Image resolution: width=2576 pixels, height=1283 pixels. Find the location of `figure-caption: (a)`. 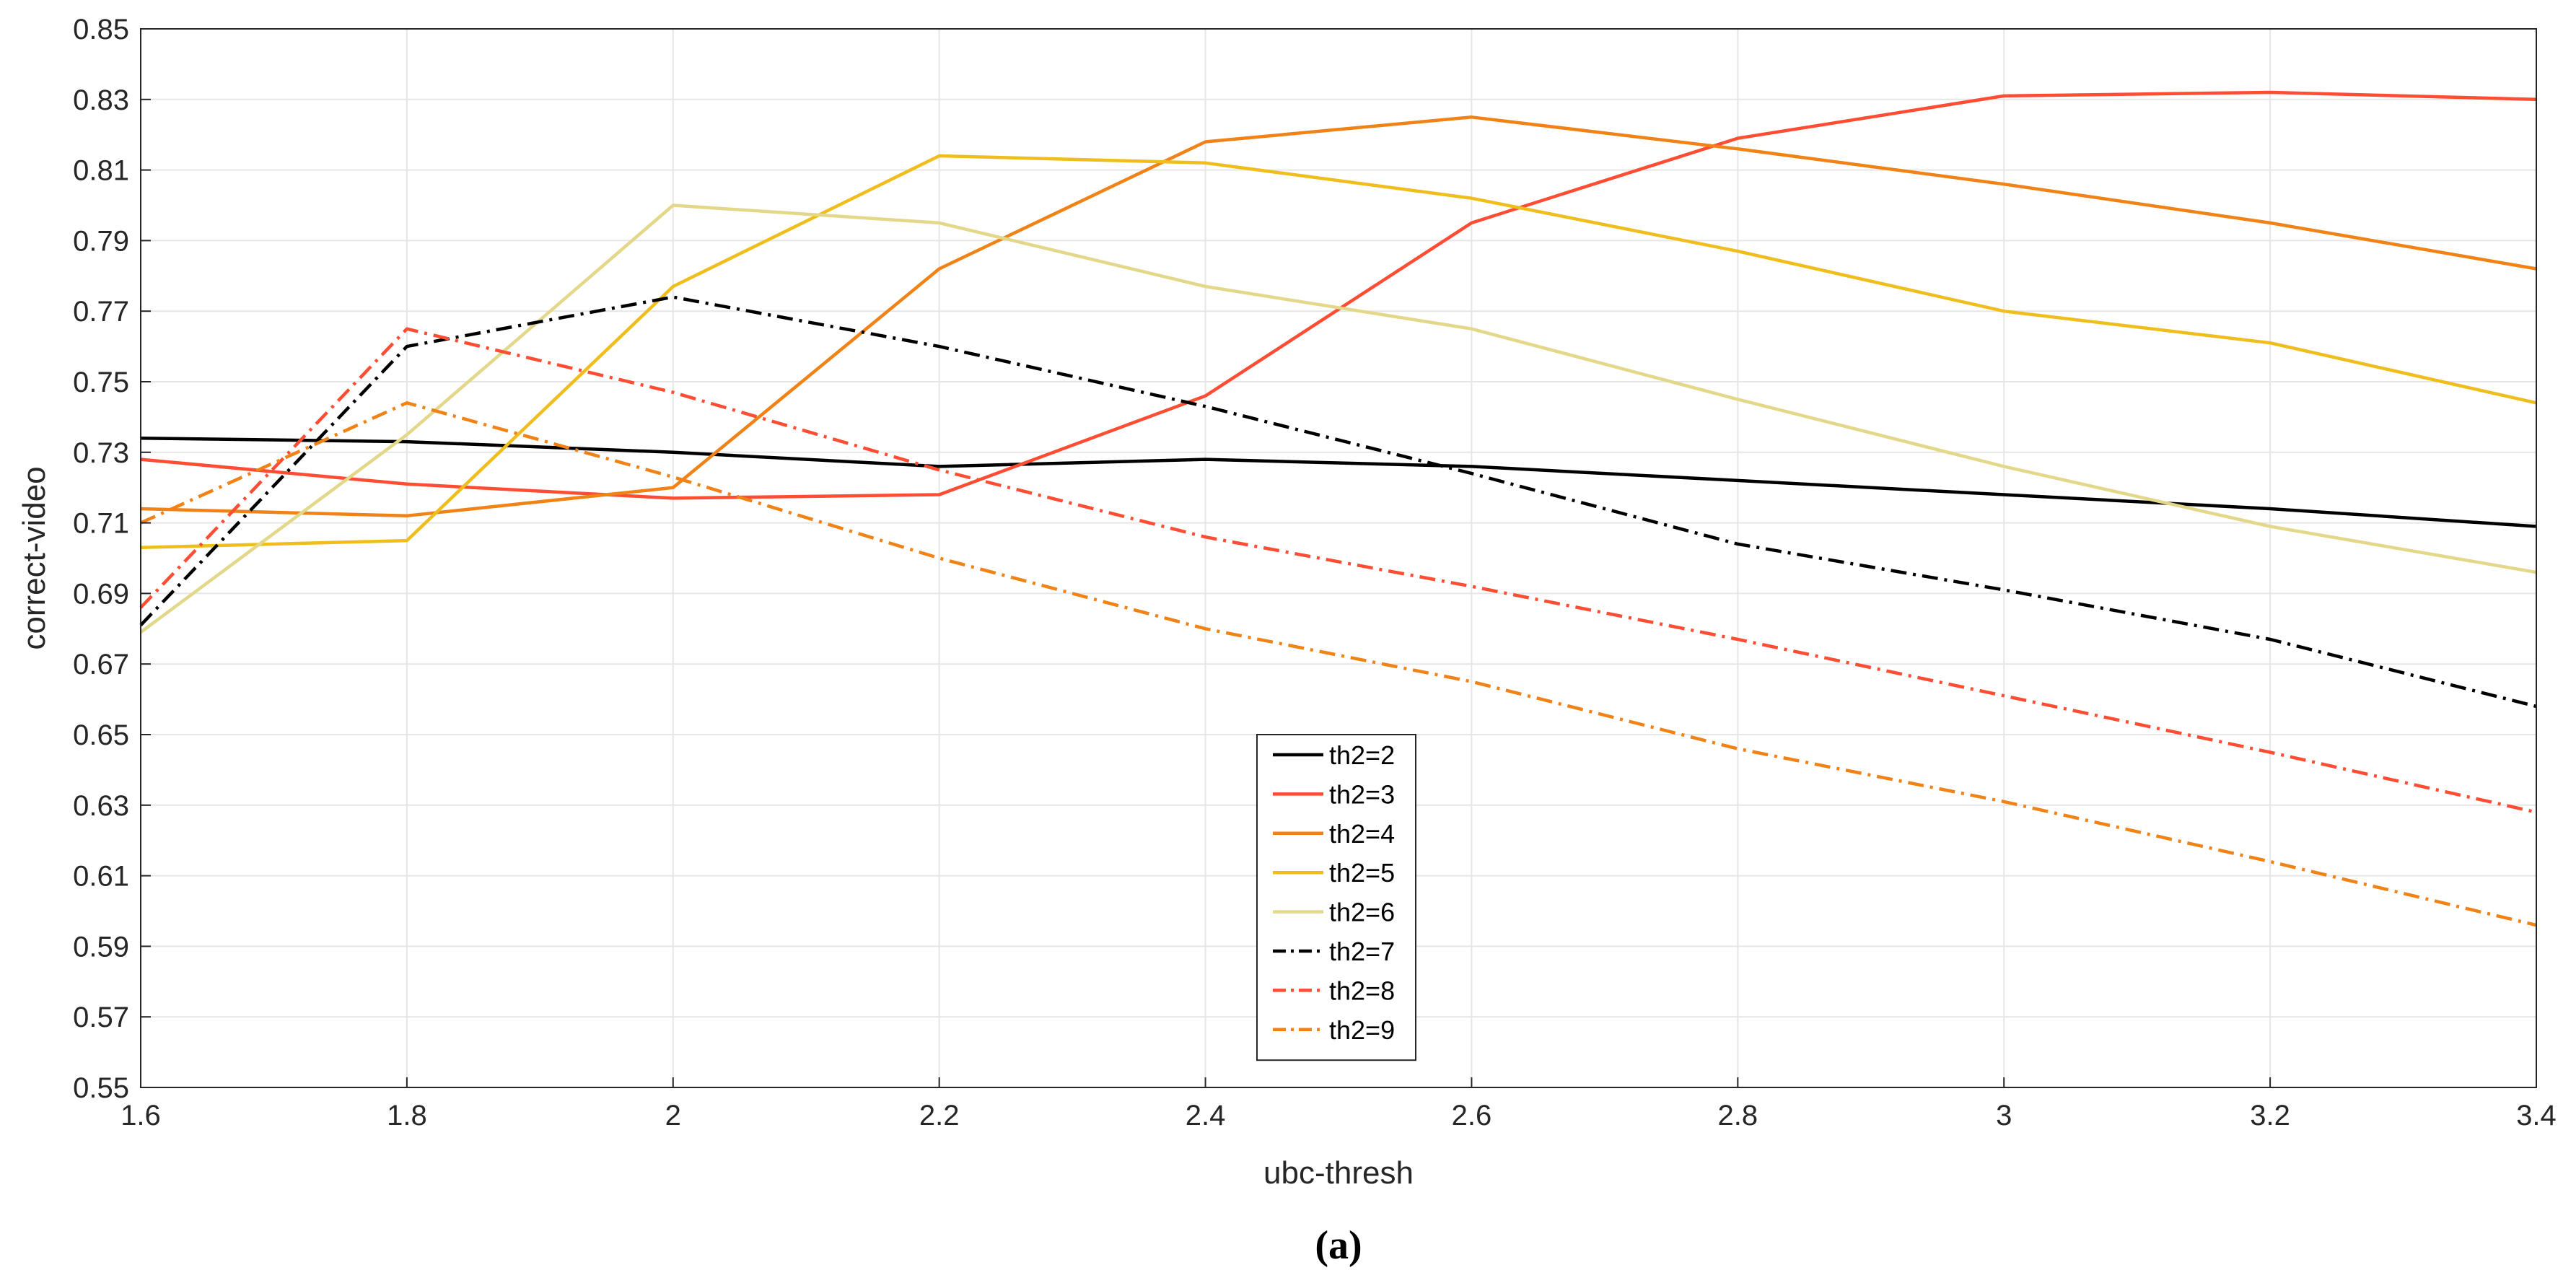

figure-caption: (a) is located at coordinates (1338, 1245).